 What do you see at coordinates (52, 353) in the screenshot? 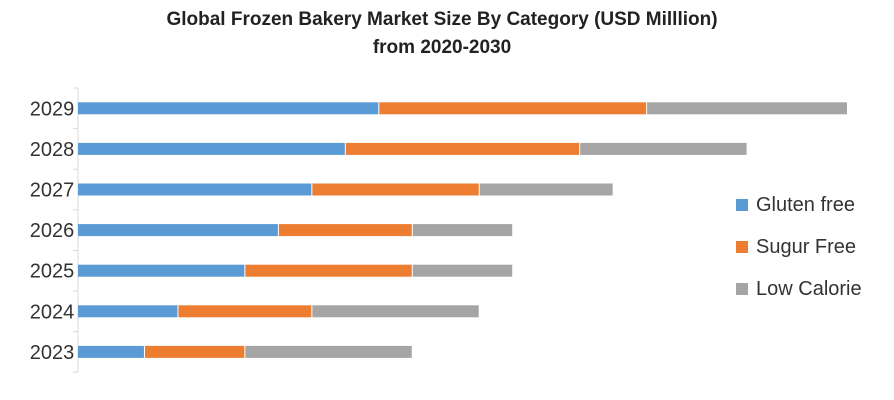
I see `y-tick-label-2023: 2023` at bounding box center [52, 353].